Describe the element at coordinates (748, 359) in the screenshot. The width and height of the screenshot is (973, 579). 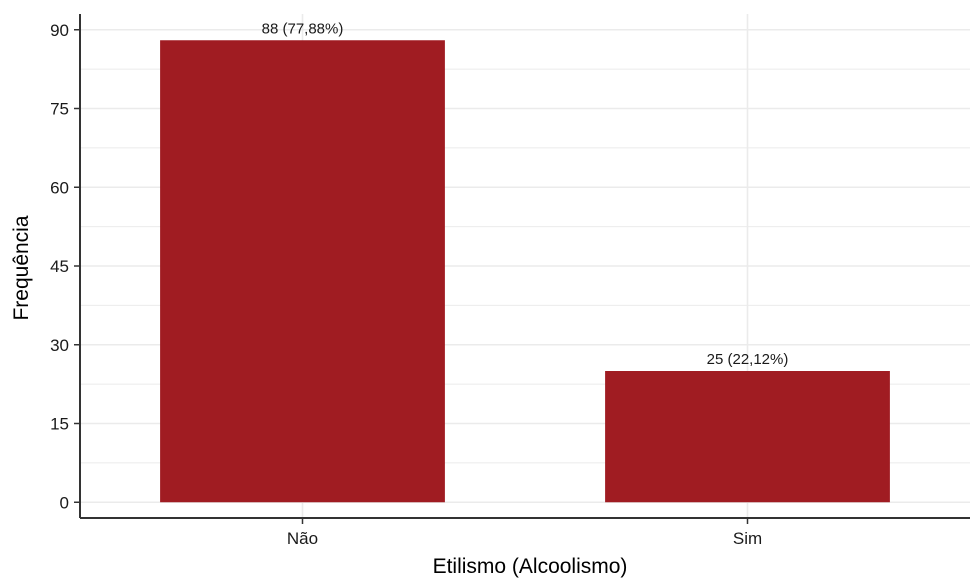
I see `data-label: 25 (22,12%)` at that location.